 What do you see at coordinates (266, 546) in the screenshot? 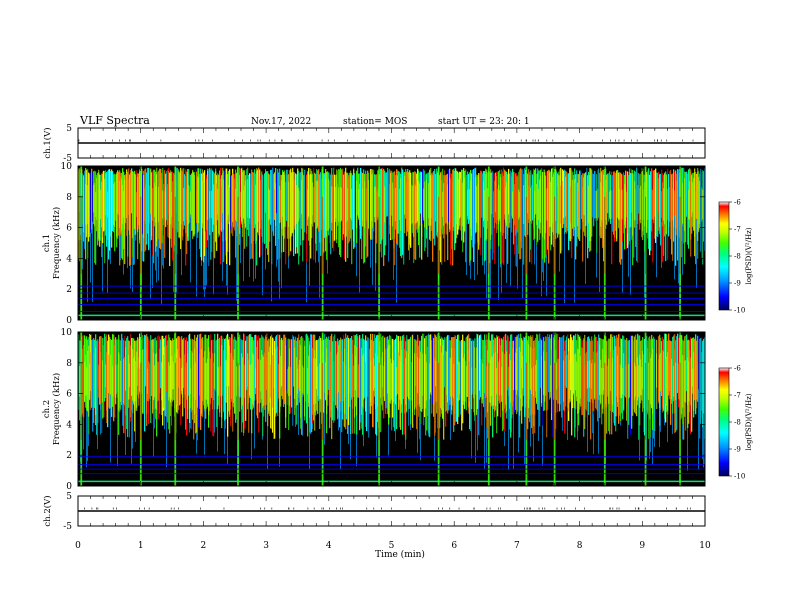
I see `time-axis-tick-label: 3` at bounding box center [266, 546].